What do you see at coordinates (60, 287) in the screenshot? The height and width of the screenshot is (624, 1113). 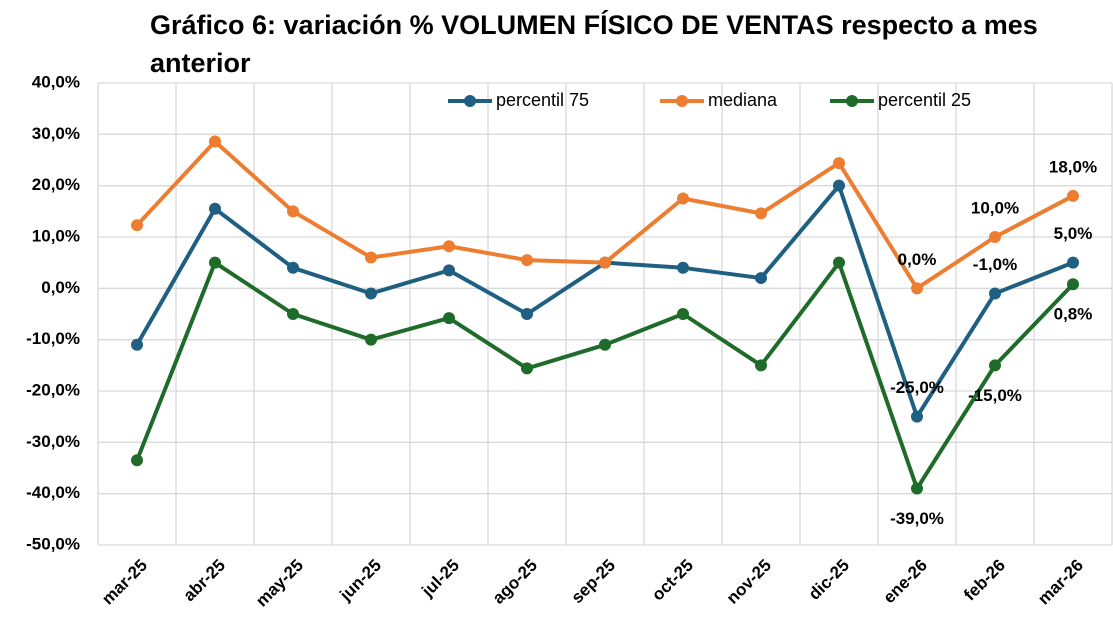 I see `y-tick-label: 0,0%` at bounding box center [60, 287].